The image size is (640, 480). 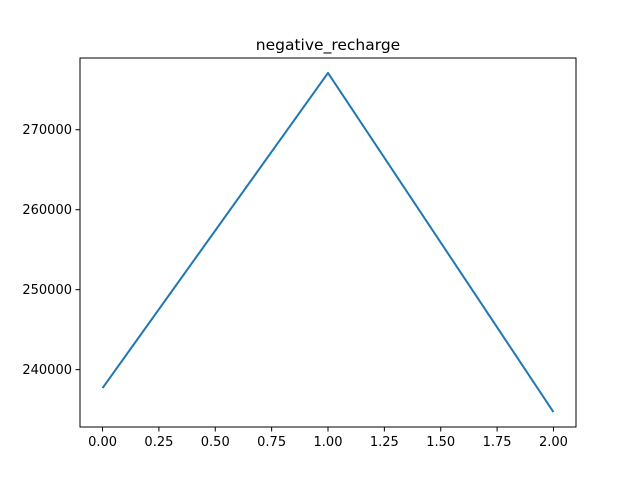 I want to click on x-axis: 0.00 0.25 0.50 0.75 1.00 1.25 1.50 1.75 2.00, so click(x=328, y=438).